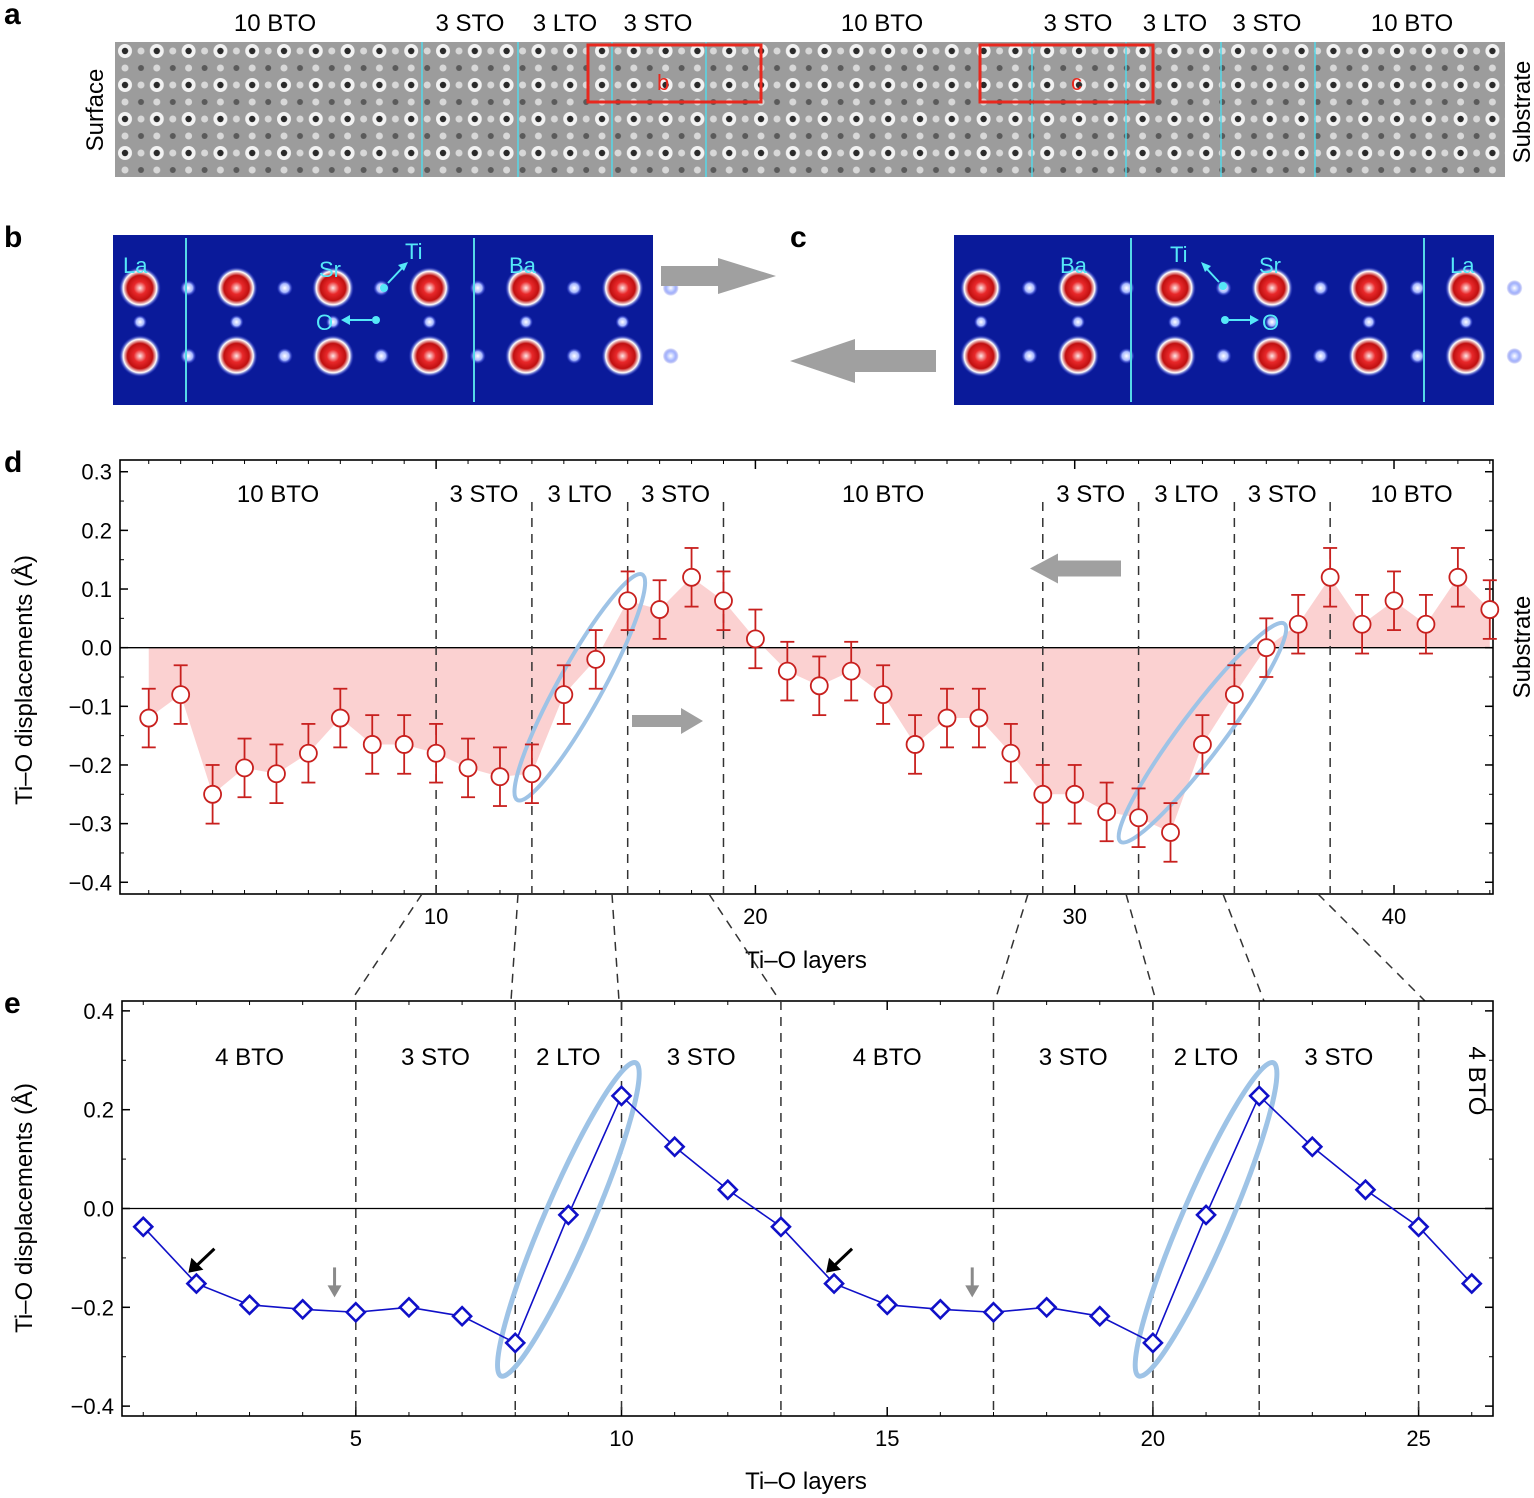  Describe the element at coordinates (330, 269) in the screenshot. I see `svg-text: Sr` at that location.